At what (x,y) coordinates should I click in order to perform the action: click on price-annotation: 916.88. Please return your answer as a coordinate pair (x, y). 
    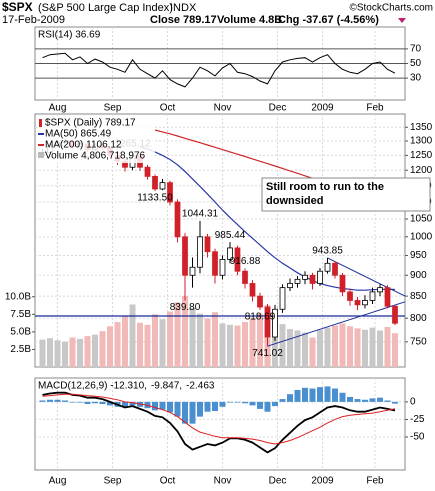
    Looking at the image, I should click on (245, 261).